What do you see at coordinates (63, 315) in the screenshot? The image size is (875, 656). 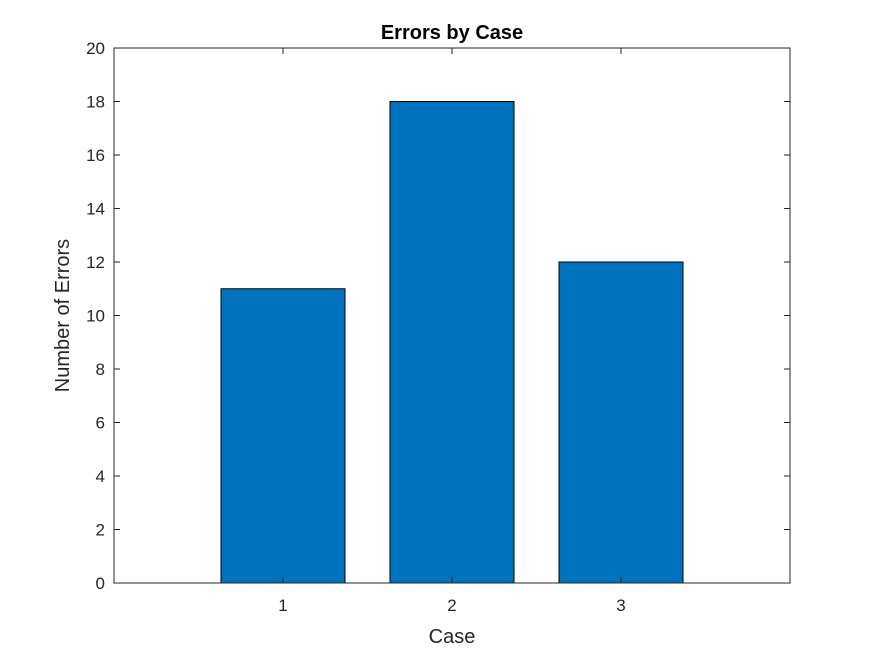 I see `y-axis-label: Number of Errors` at bounding box center [63, 315].